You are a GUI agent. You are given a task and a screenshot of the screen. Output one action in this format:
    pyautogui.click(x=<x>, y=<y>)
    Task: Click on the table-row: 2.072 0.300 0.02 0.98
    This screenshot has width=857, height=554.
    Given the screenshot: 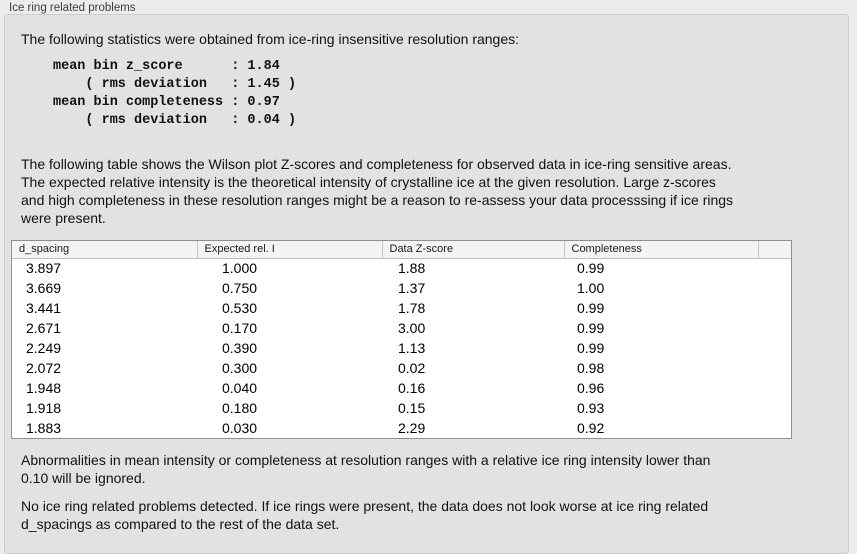 What is the action you would take?
    pyautogui.click(x=401, y=368)
    